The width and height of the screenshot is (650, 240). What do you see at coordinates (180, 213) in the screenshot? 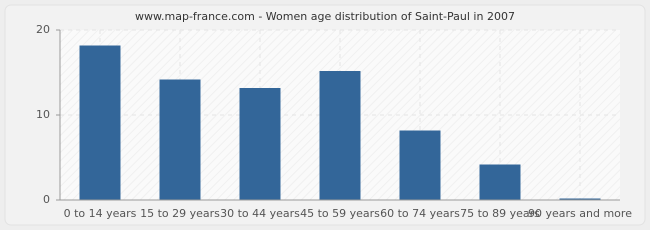
I see `x-tick-label: 15 to 29 years` at bounding box center [180, 213].